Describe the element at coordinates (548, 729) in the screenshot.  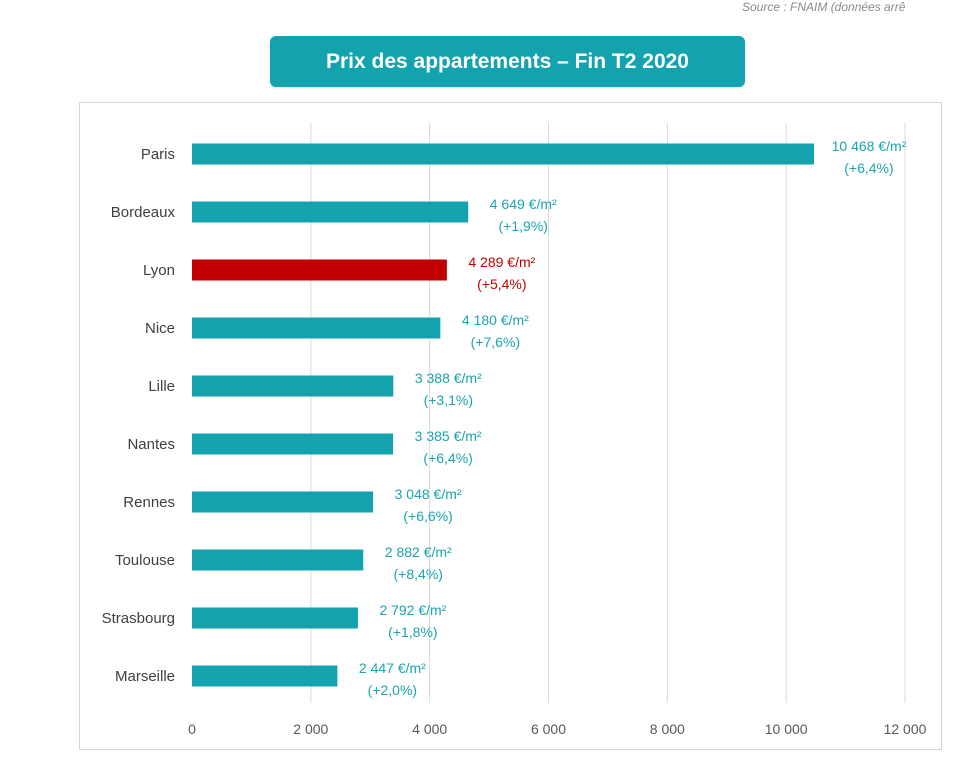
I see `x-tick-label: 6 000` at that location.